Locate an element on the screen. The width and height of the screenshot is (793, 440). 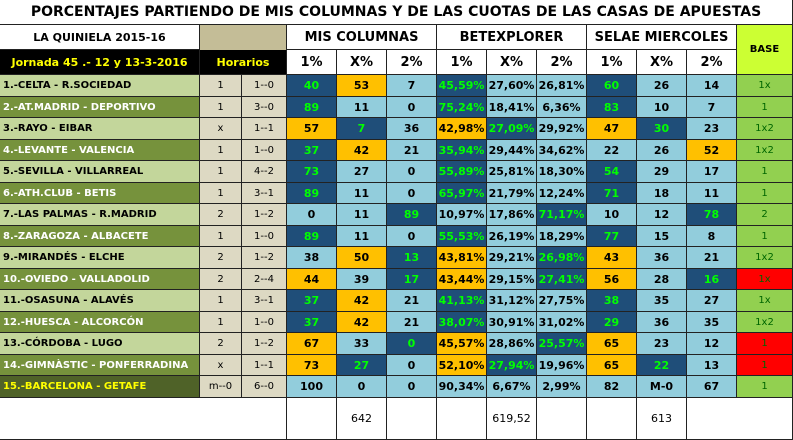
match-result: 2--4 is located at coordinates (264, 279).